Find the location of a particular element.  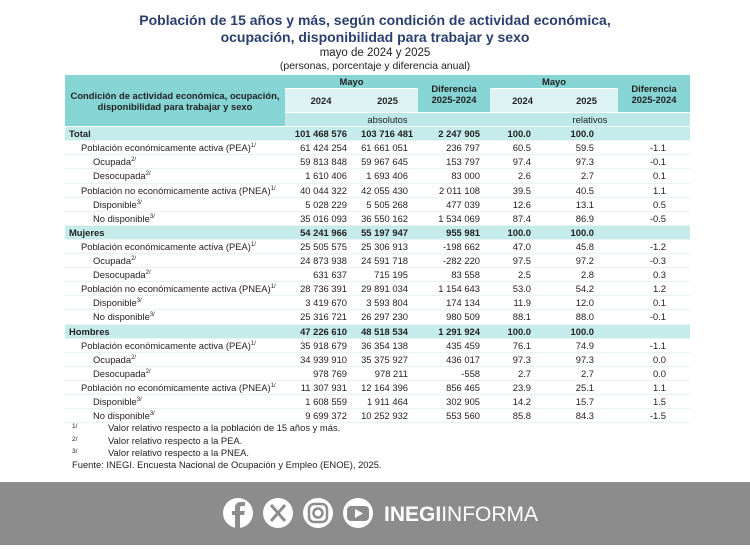

cell-value: 435 459 is located at coordinates (454, 345).